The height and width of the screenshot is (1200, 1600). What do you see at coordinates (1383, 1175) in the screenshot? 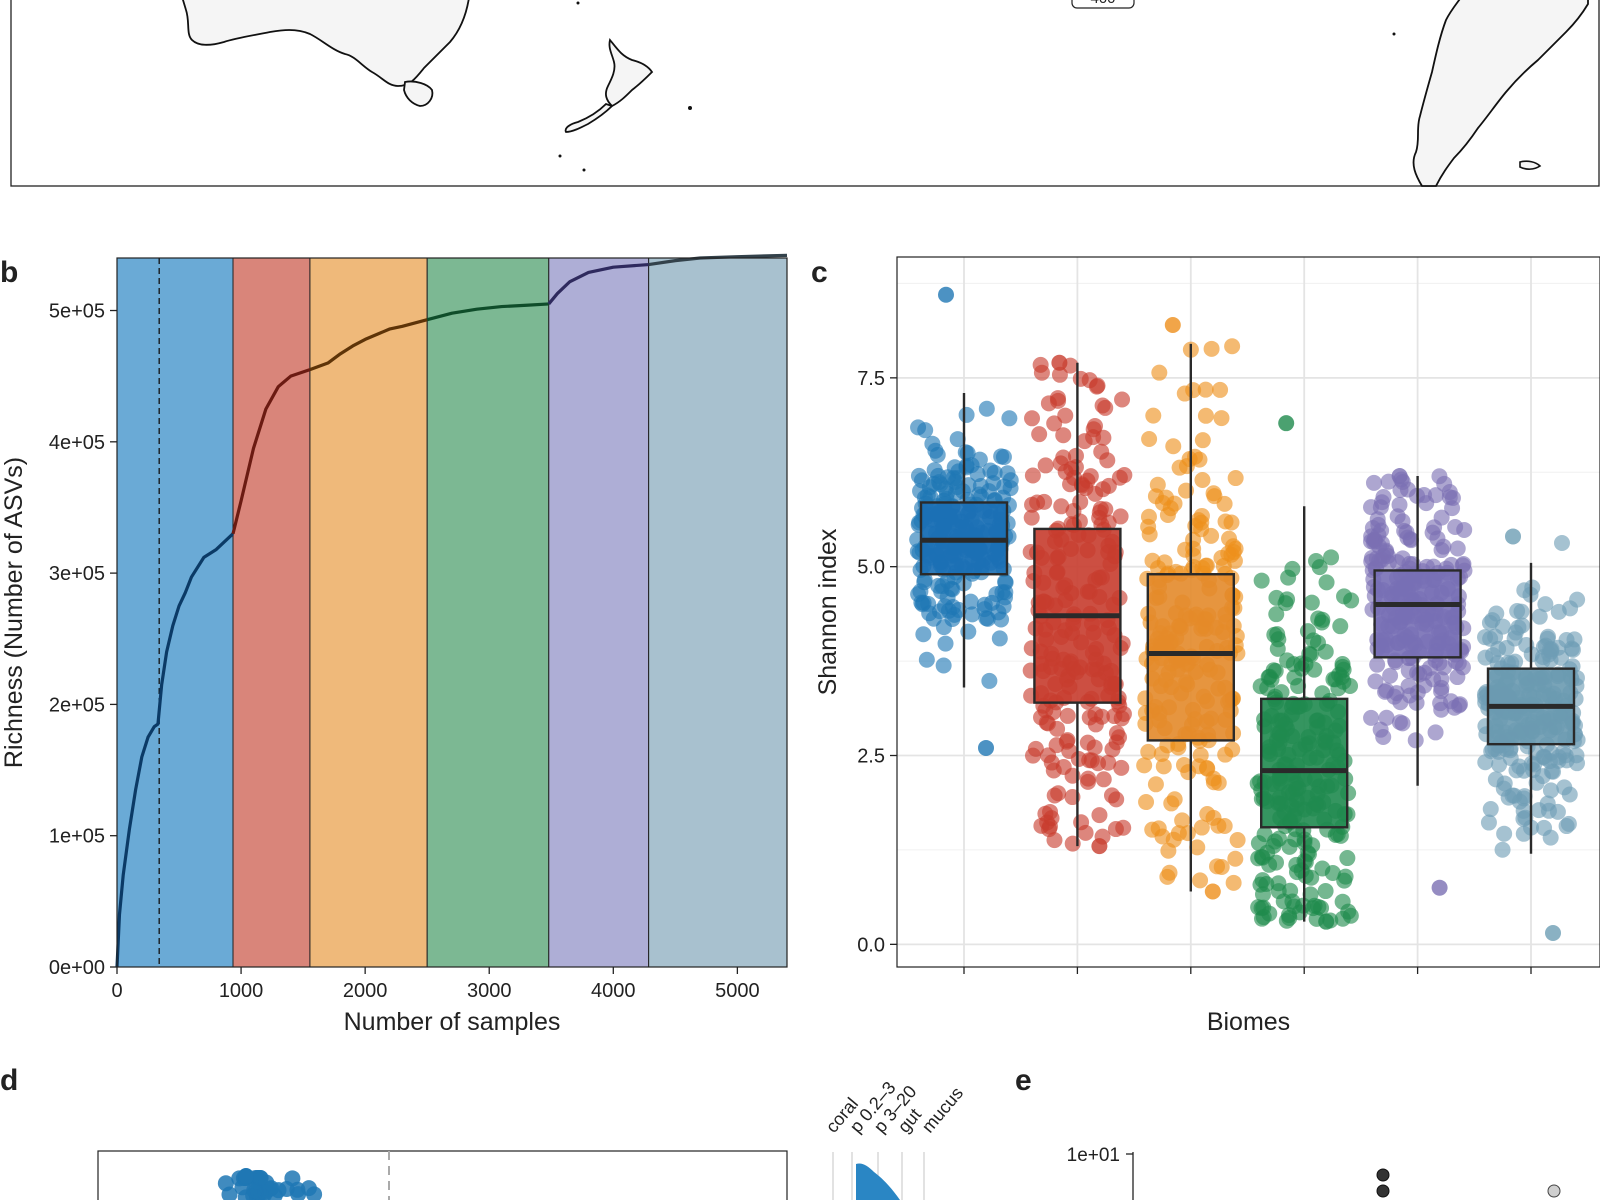
I see `data-point-e` at bounding box center [1383, 1175].